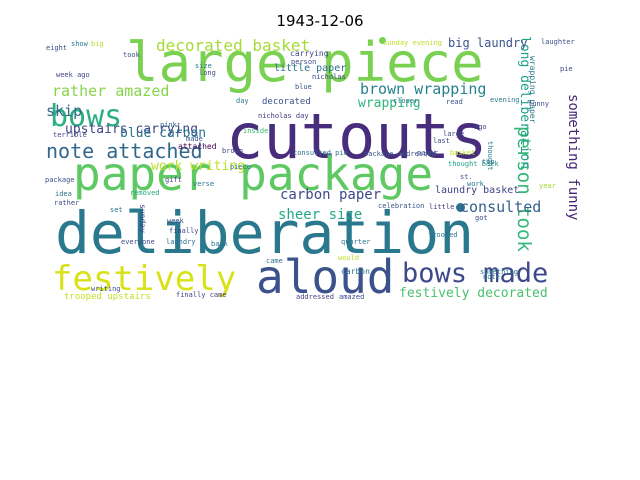  I want to click on cloud-word: large piece, so click(305, 65).